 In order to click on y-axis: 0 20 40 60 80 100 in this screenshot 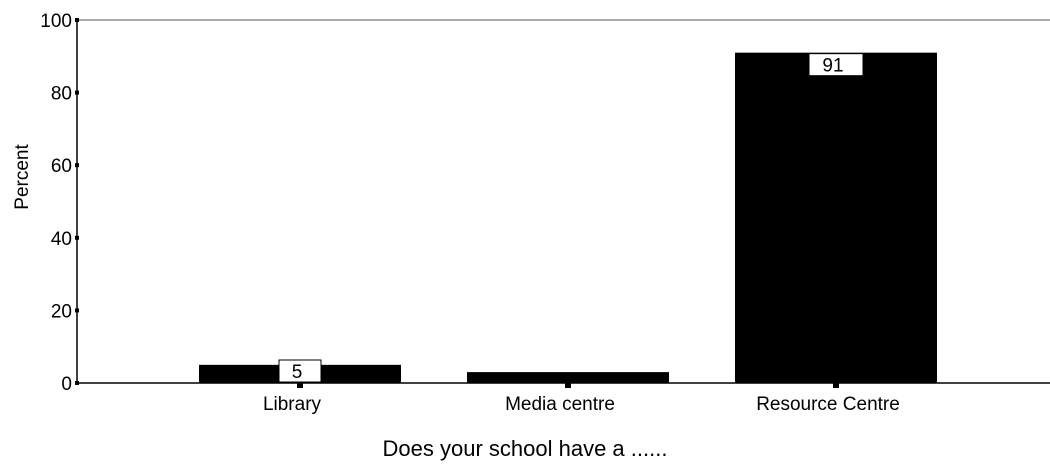, I will do `click(59, 203)`.